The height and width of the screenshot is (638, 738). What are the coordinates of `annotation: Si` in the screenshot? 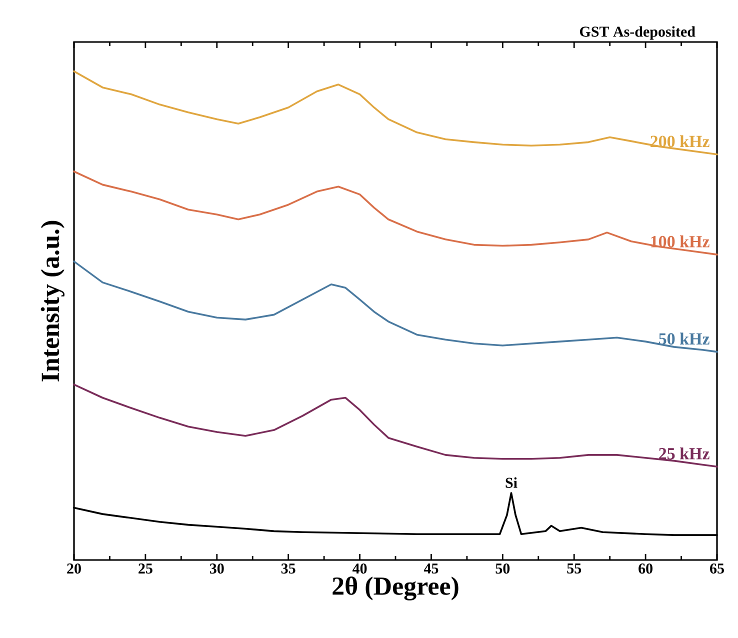 It's located at (512, 482).